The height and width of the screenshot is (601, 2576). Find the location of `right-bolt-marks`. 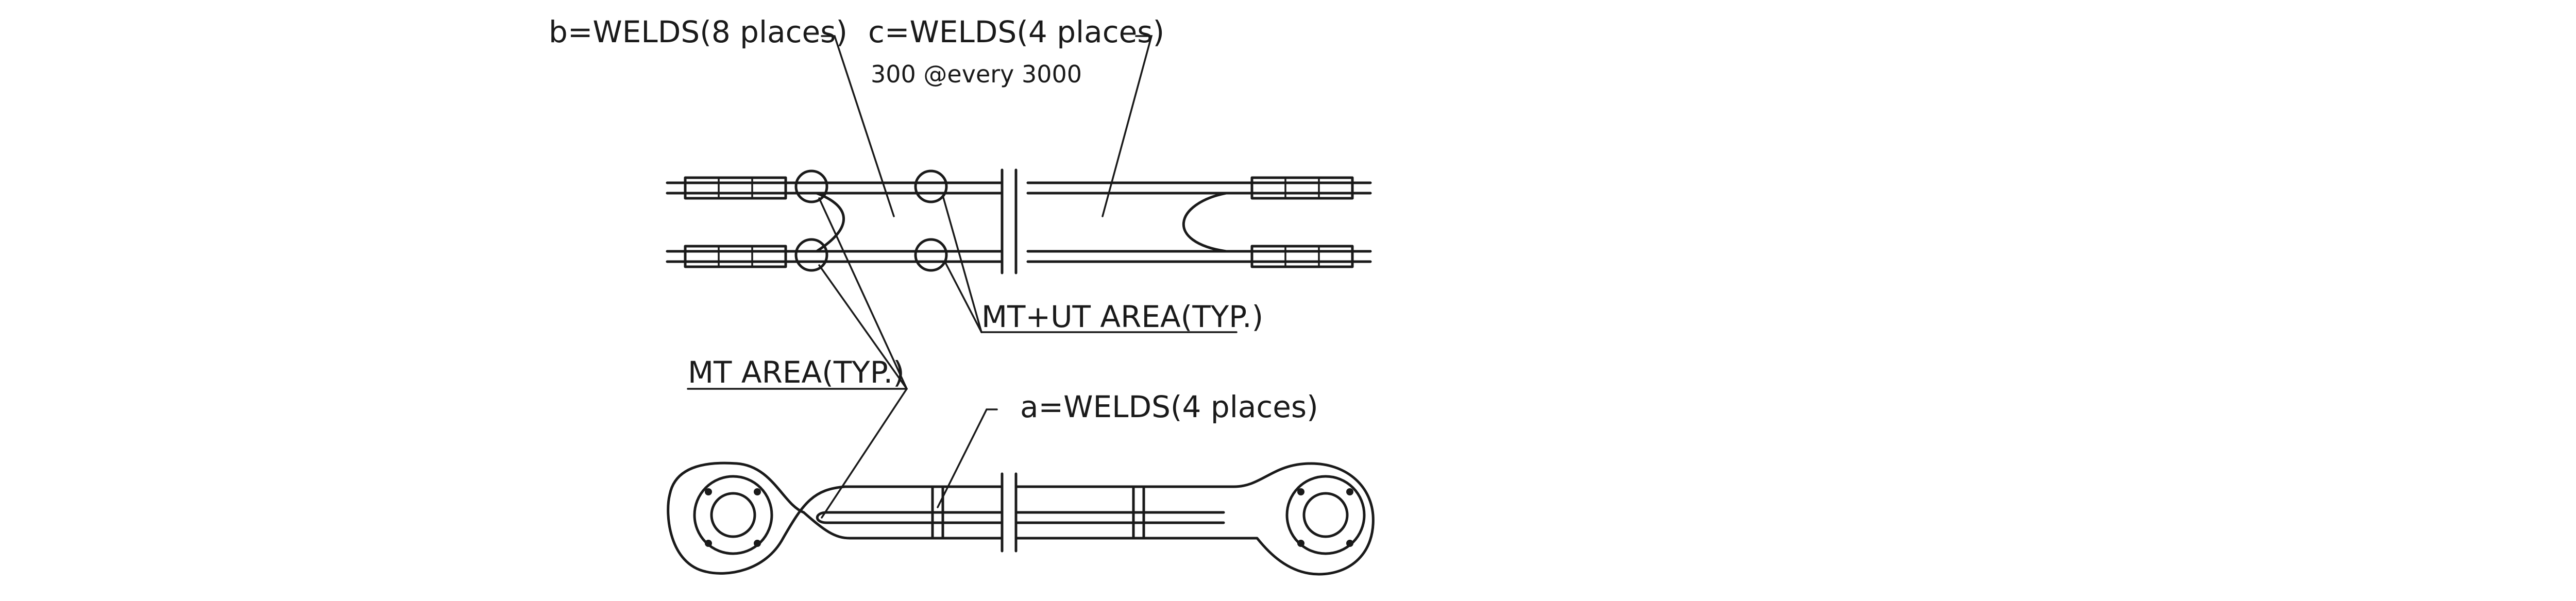

right-bolt-marks is located at coordinates (1325, 517).